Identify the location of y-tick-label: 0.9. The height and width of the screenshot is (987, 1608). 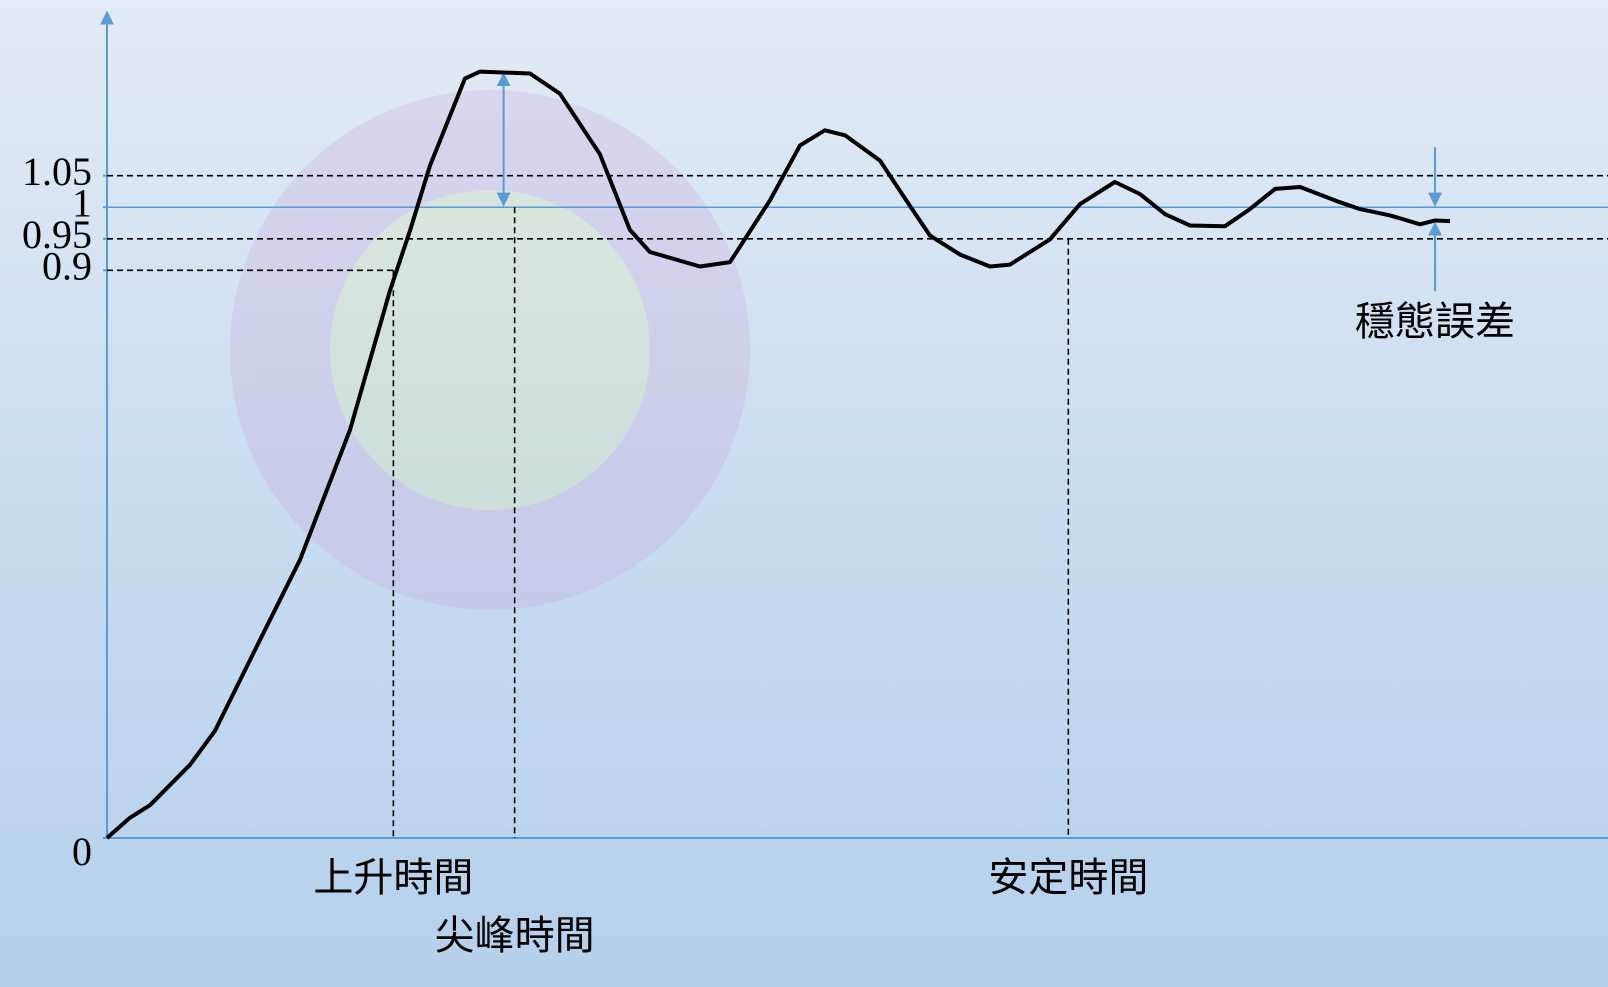
(67, 265).